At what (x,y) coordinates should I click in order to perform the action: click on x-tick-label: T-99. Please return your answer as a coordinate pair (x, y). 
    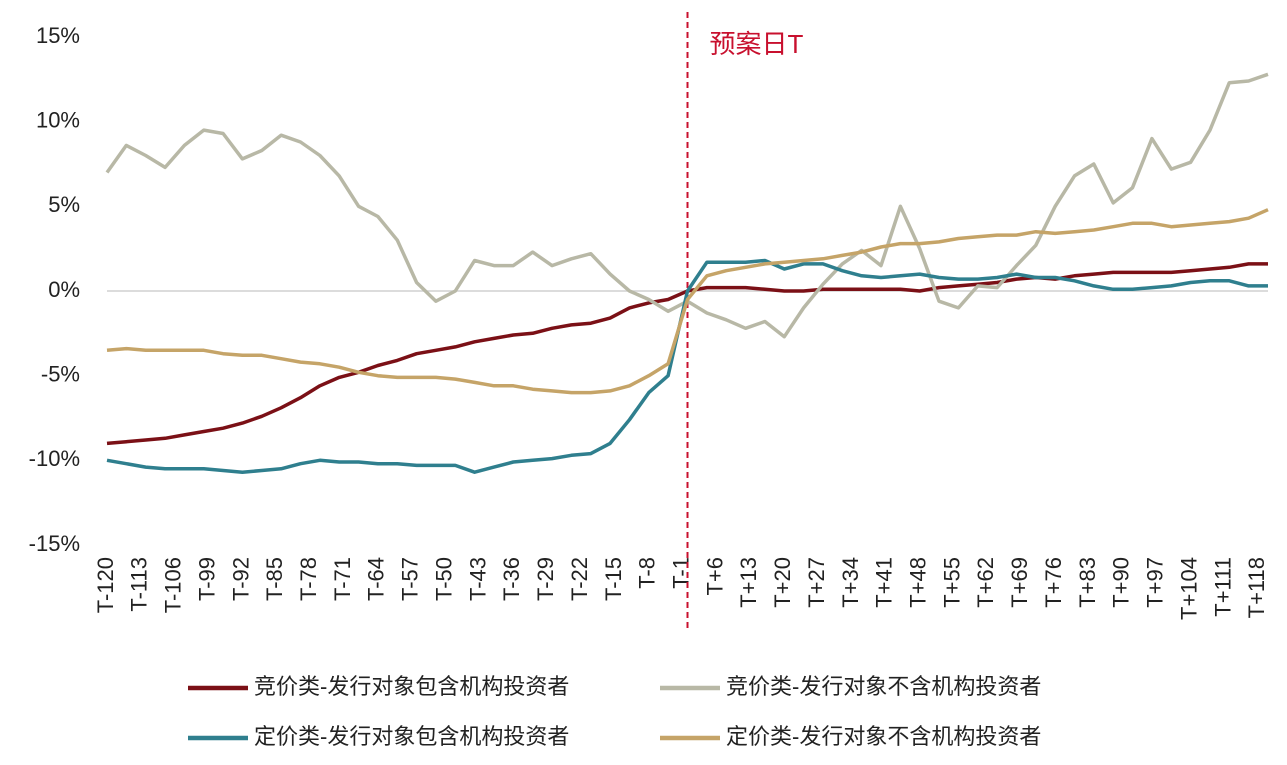
    Looking at the image, I should click on (206, 579).